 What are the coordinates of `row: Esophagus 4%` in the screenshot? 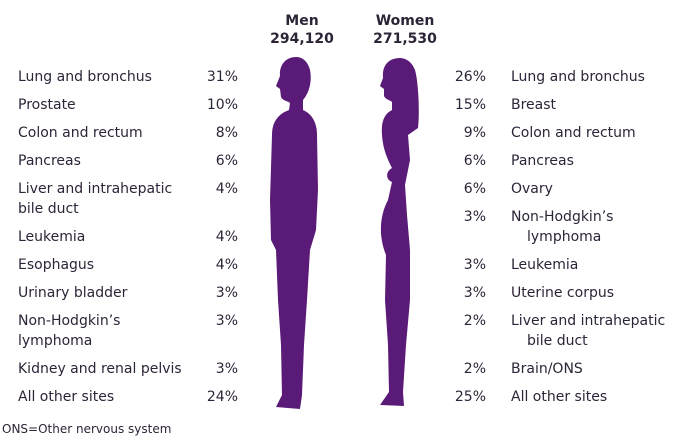 It's located at (128, 269).